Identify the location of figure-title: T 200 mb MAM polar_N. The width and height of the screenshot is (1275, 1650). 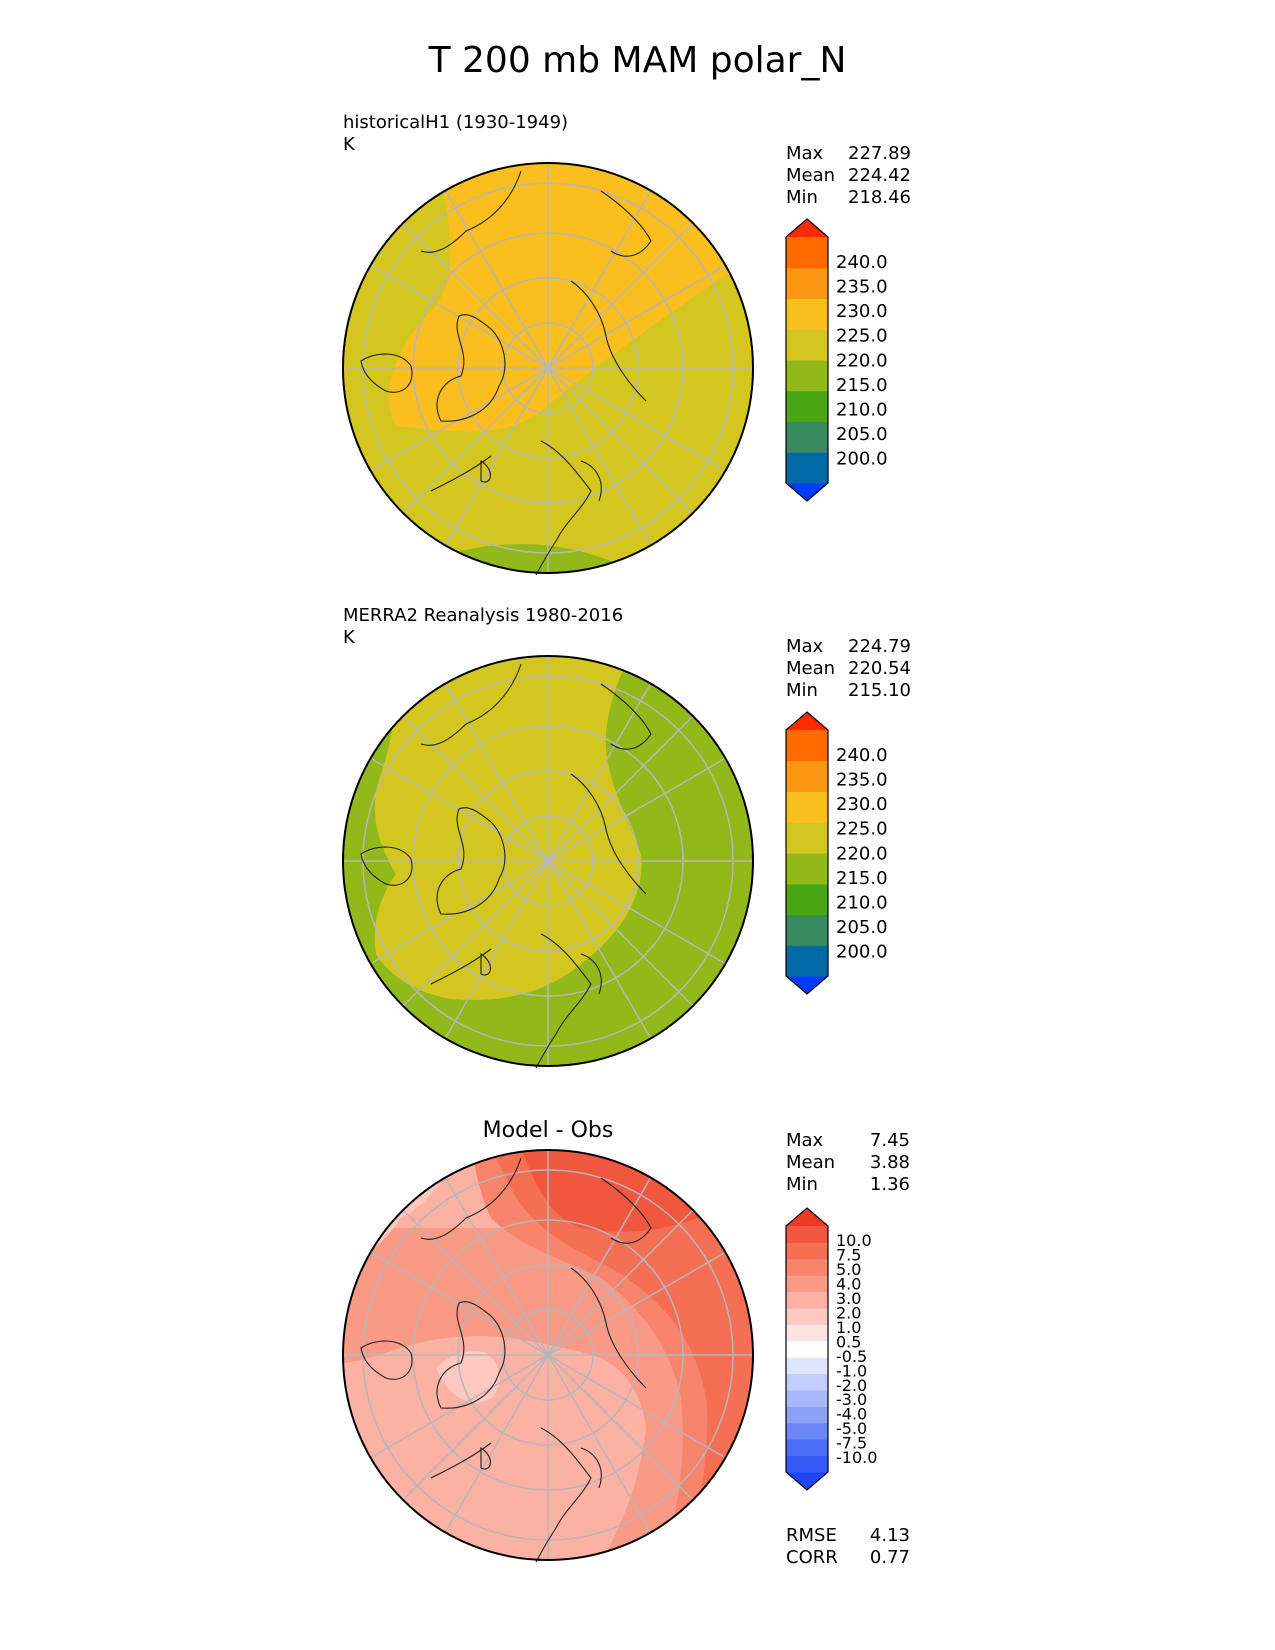
(637, 60).